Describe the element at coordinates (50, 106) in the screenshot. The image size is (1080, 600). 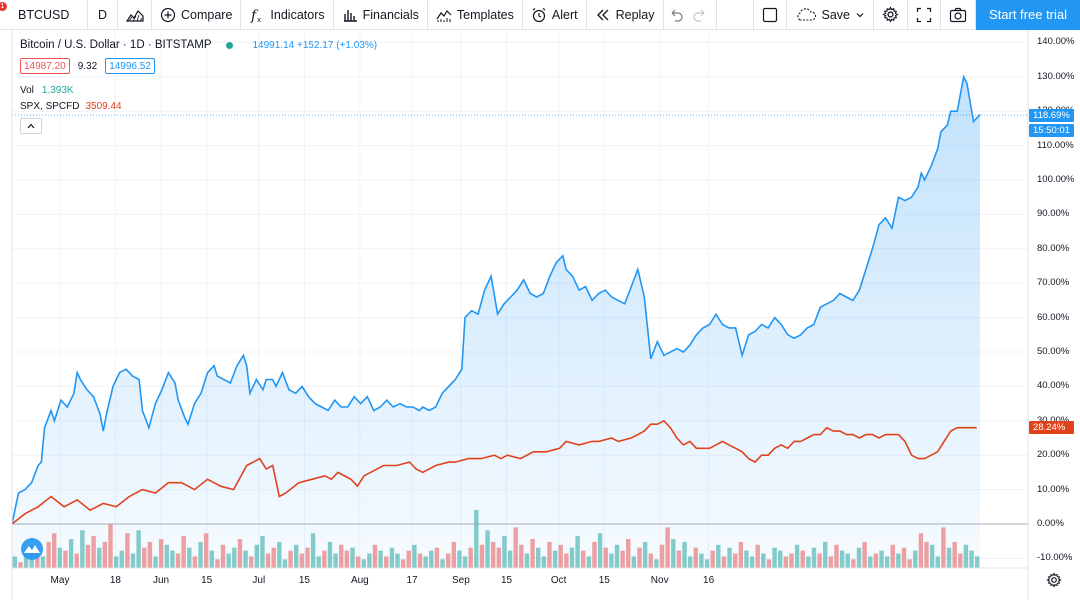
I see `spx-label: SPX, SPCFD` at that location.